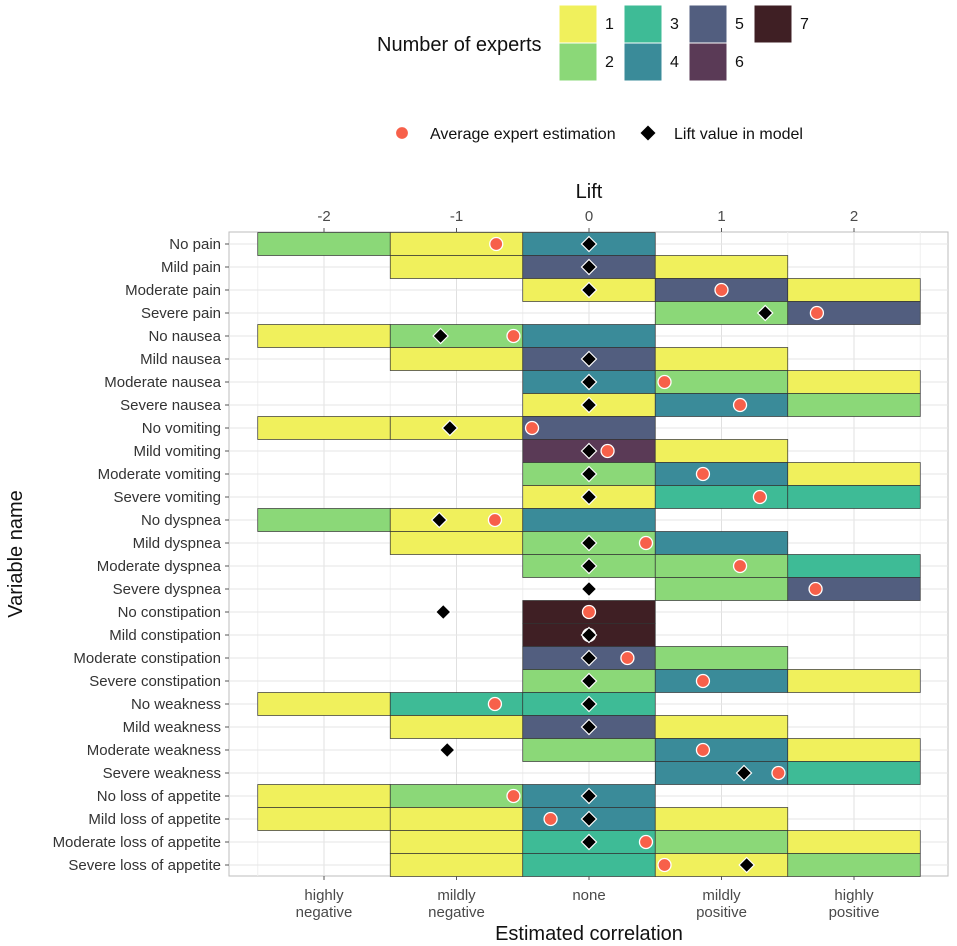  Describe the element at coordinates (739, 24) in the screenshot. I see `legend-swatch-label: 5` at that location.